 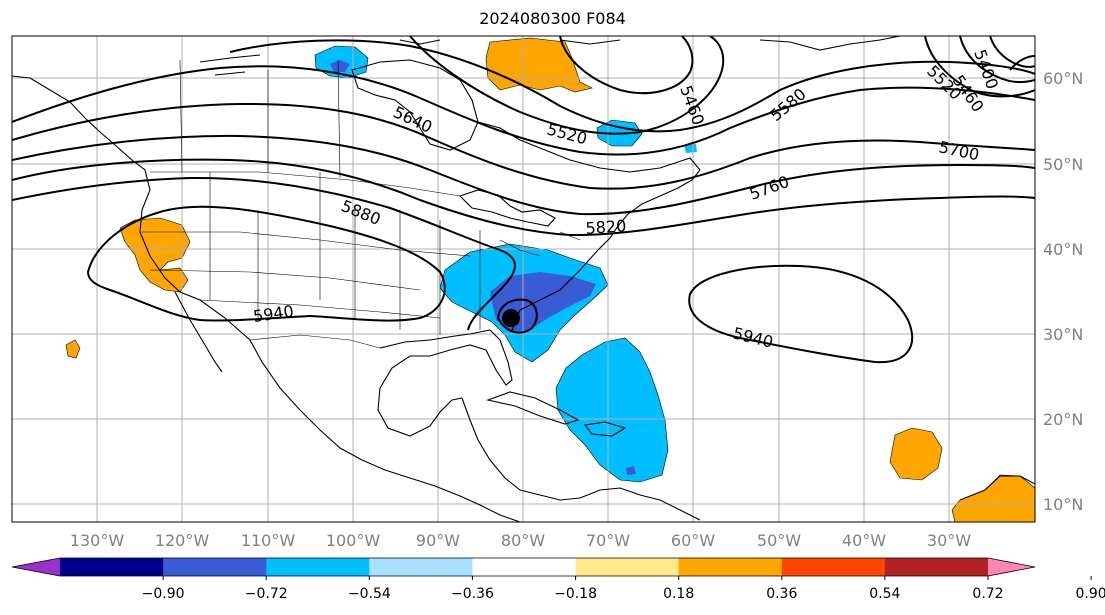 What do you see at coordinates (997, 488) in the screenshot?
I see `coast-africa` at bounding box center [997, 488].